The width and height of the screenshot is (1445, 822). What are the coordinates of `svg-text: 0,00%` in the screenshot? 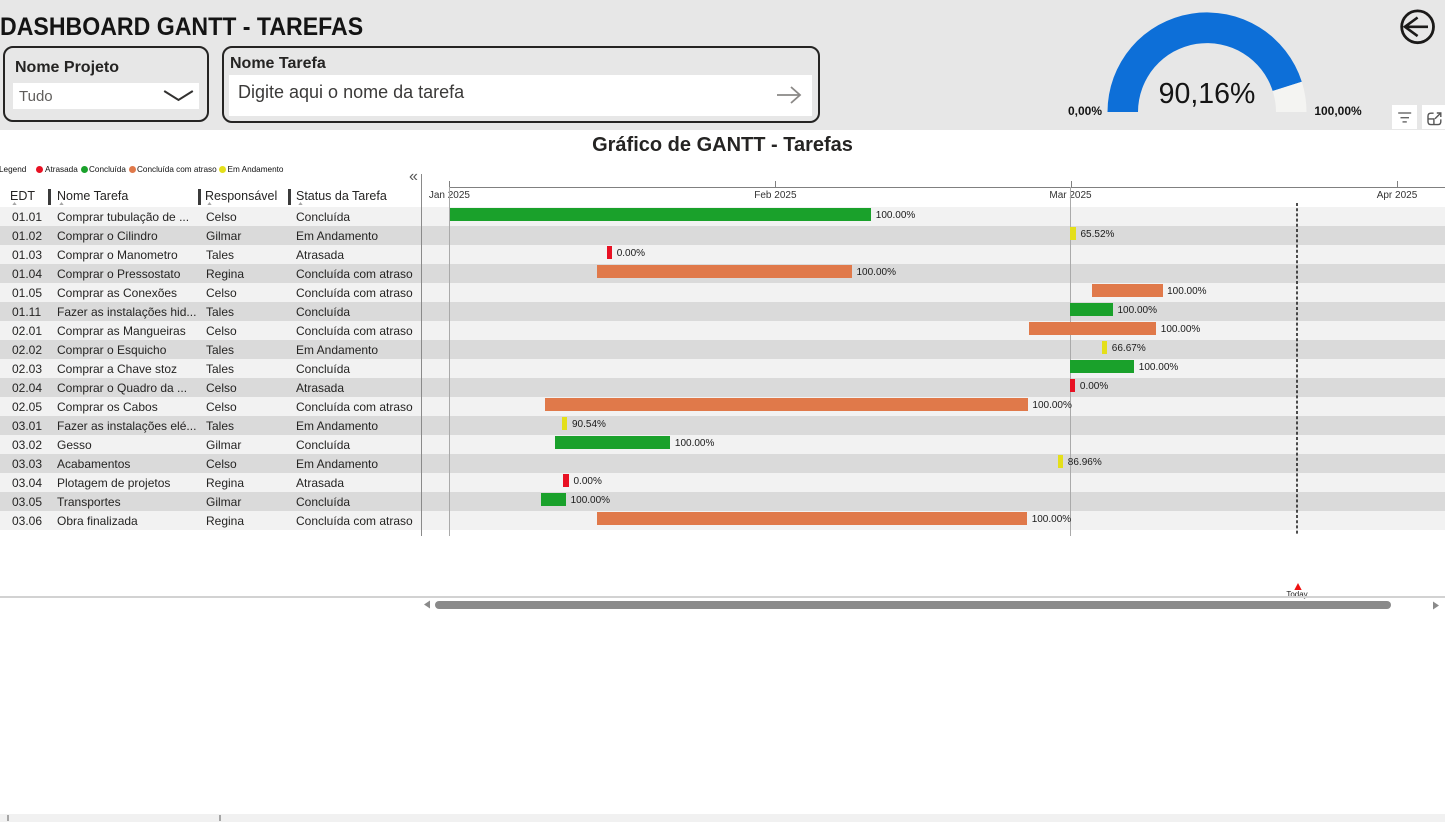 It's located at (1085, 111).